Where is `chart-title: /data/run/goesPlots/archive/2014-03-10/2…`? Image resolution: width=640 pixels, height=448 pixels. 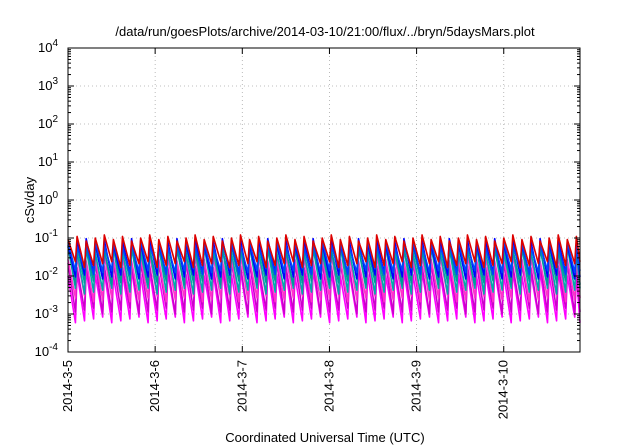 chart-title: /data/run/goesPlots/archive/2014-03-10/2… is located at coordinates (325, 31).